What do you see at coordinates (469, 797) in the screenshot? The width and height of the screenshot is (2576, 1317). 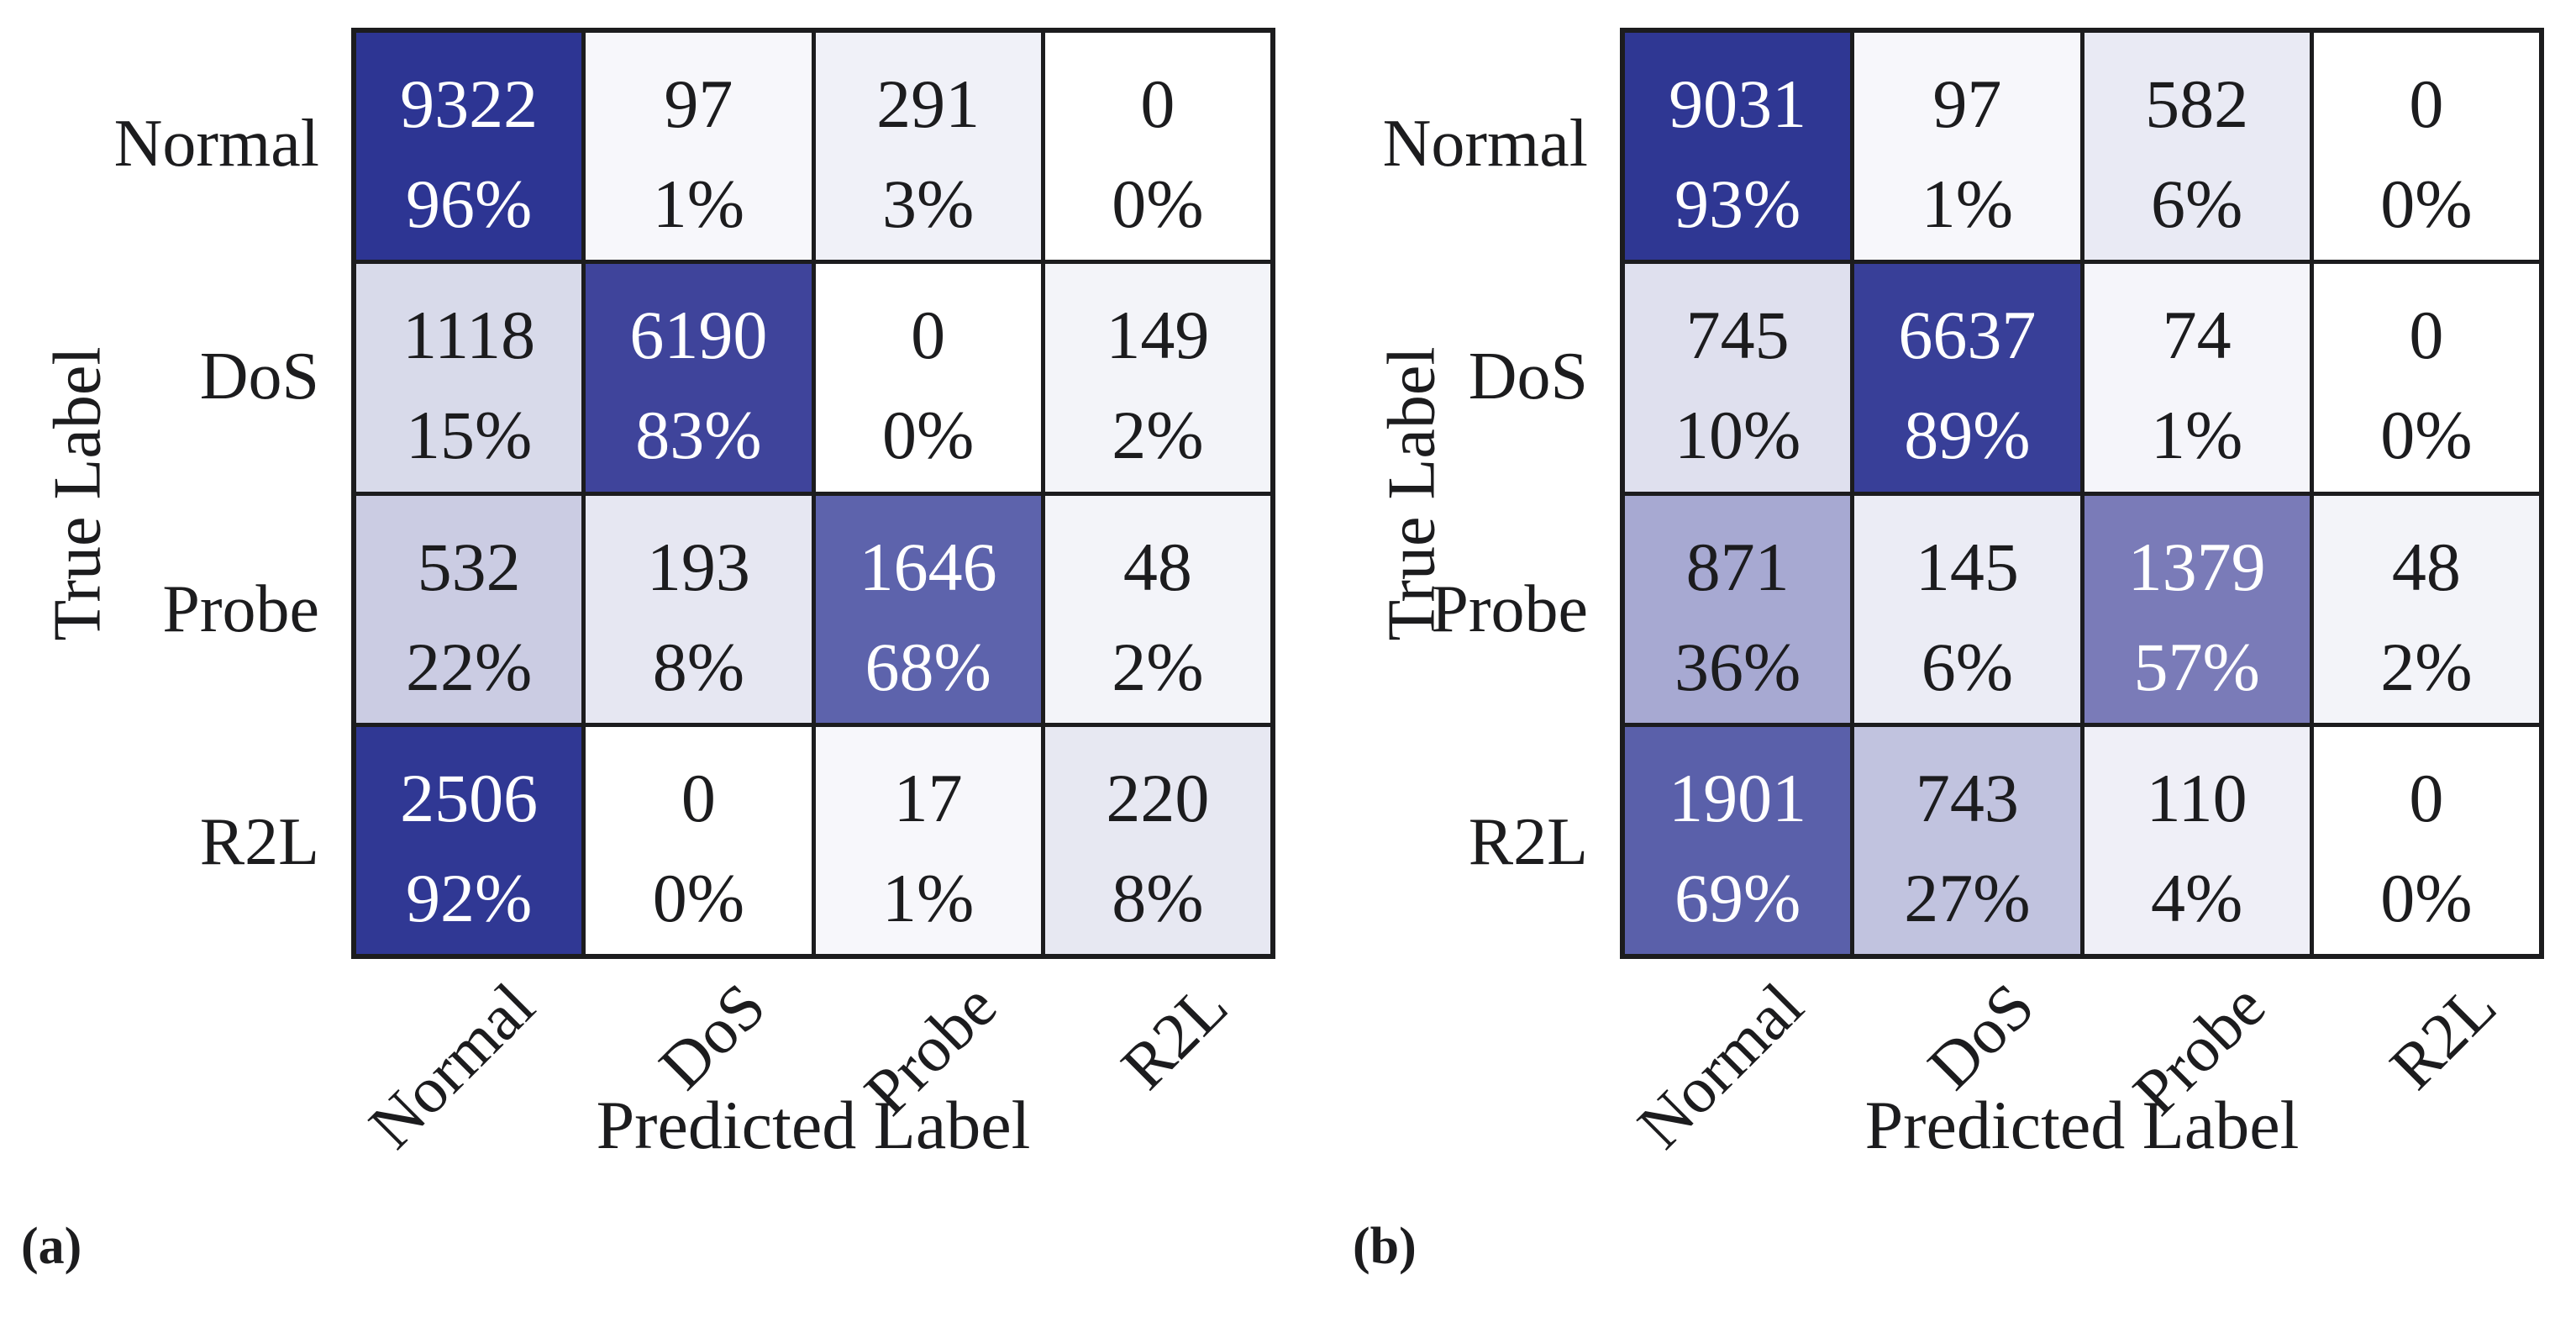 I see `cell-count: 2506` at bounding box center [469, 797].